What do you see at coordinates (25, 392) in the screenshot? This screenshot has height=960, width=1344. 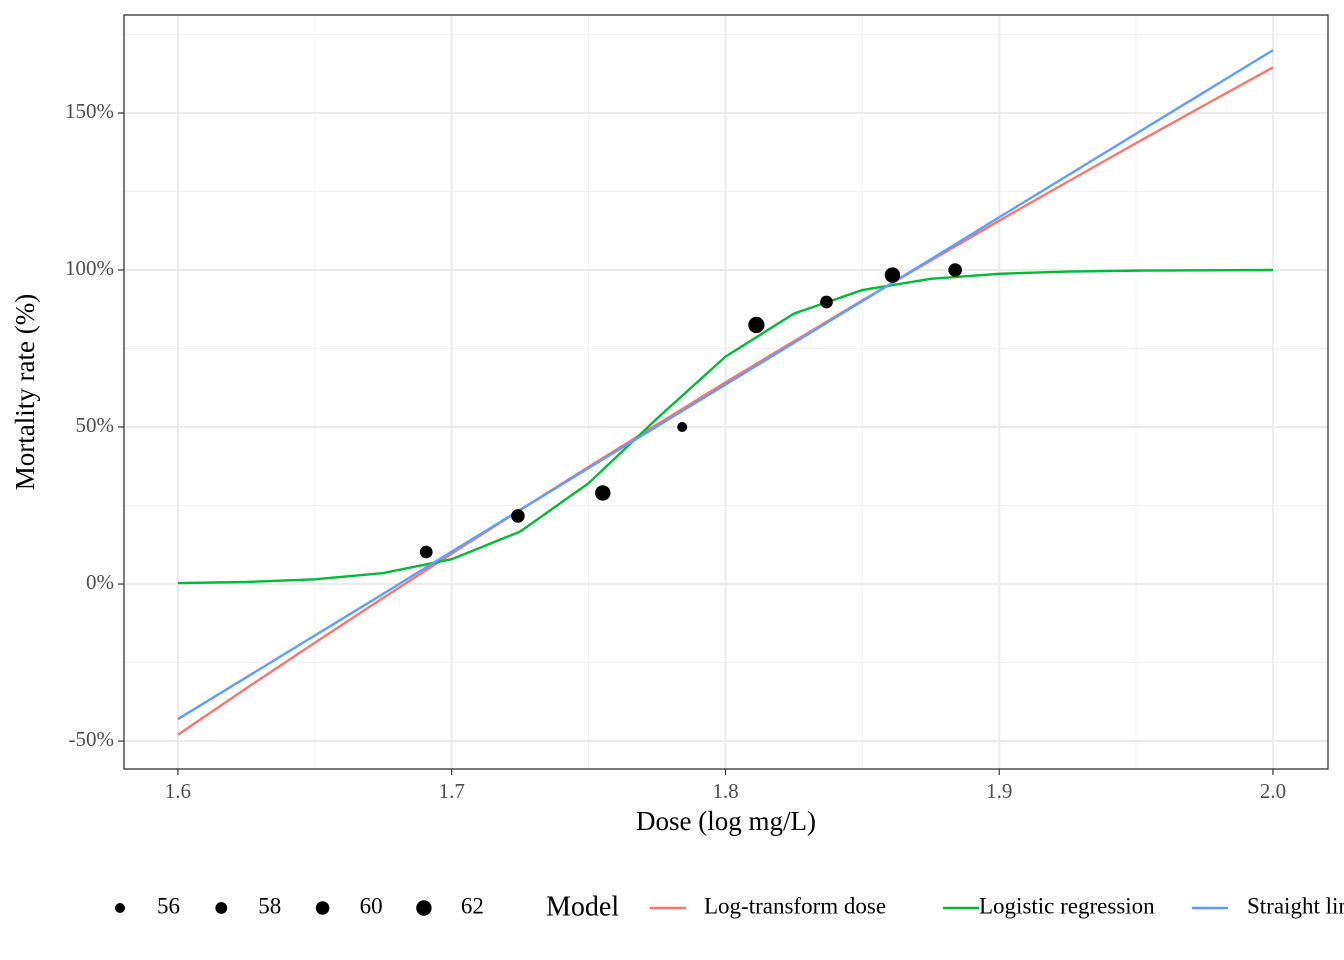 I see `y-axis-title: Mortality rate (%)` at bounding box center [25, 392].